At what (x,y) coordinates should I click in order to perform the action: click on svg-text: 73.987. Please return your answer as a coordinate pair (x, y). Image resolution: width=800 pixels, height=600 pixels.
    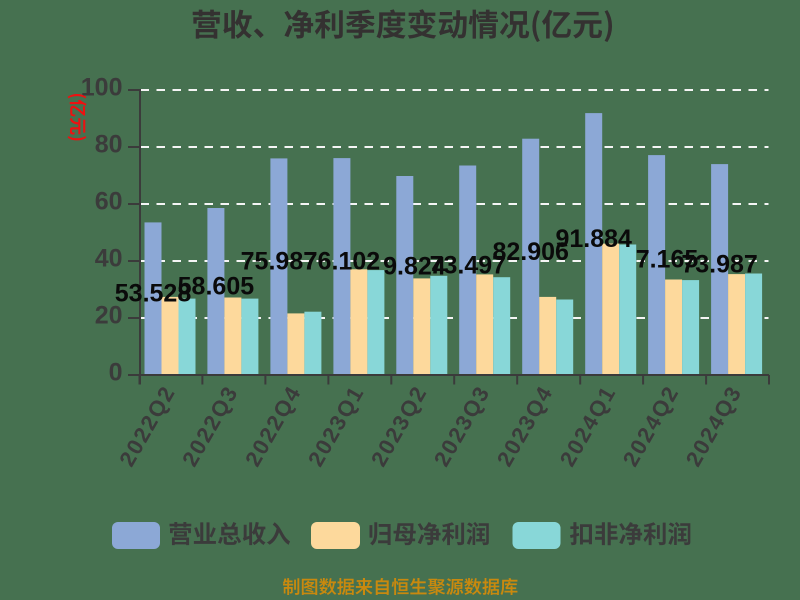
    Looking at the image, I should click on (719, 265).